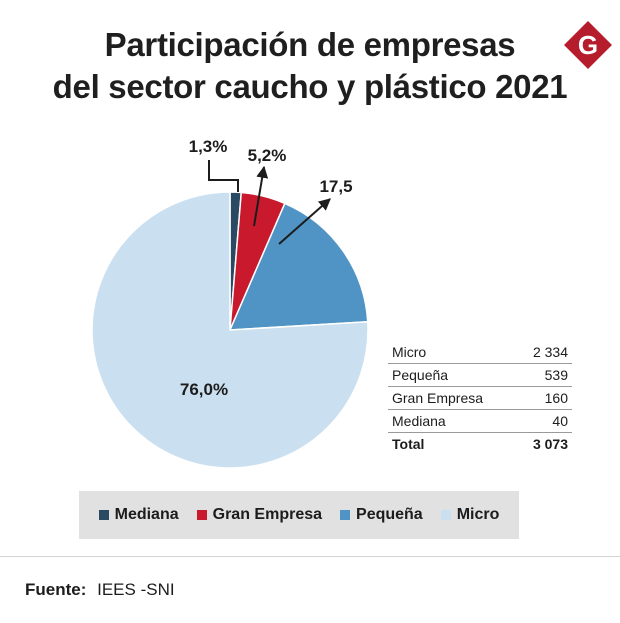 This screenshot has width=620, height=623. I want to click on source-note: Fuente: IEES -SNI, so click(100, 590).